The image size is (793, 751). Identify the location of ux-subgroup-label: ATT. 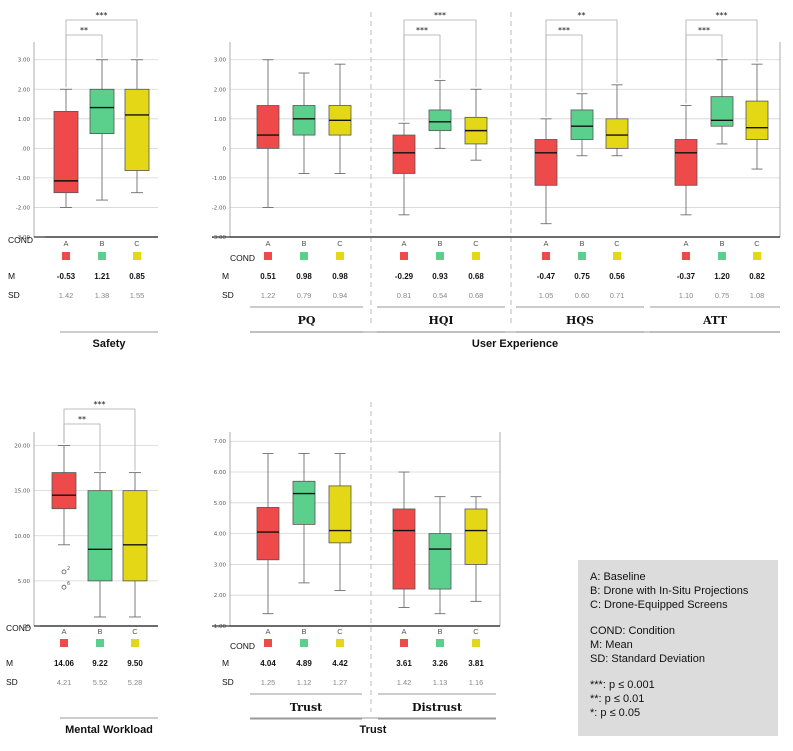
(715, 320).